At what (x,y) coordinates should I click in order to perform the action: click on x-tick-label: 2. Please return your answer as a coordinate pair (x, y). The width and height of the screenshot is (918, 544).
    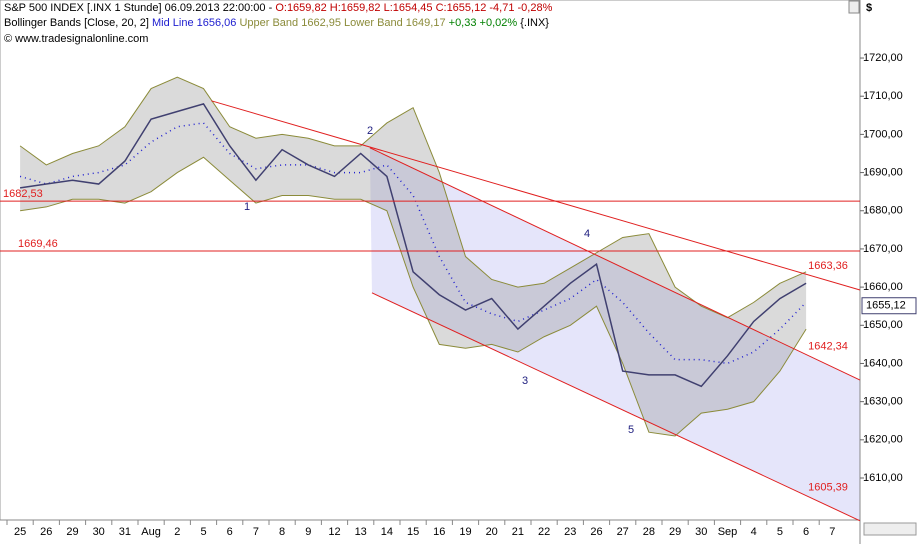
    Looking at the image, I should click on (177, 532).